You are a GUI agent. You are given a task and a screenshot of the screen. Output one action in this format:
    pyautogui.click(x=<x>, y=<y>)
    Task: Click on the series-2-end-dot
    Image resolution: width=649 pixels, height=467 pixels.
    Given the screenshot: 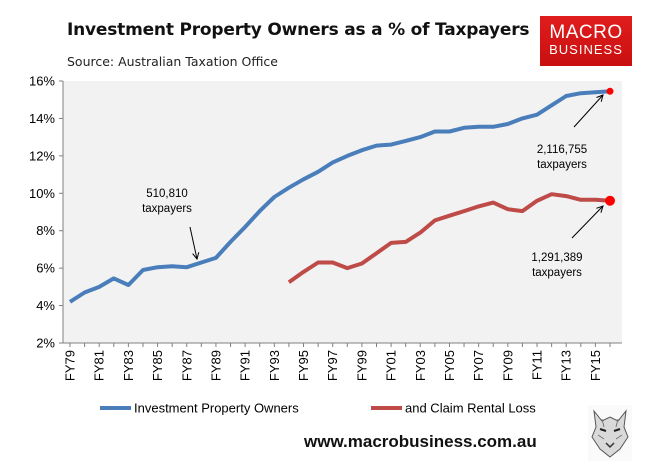 What is the action you would take?
    pyautogui.click(x=610, y=200)
    